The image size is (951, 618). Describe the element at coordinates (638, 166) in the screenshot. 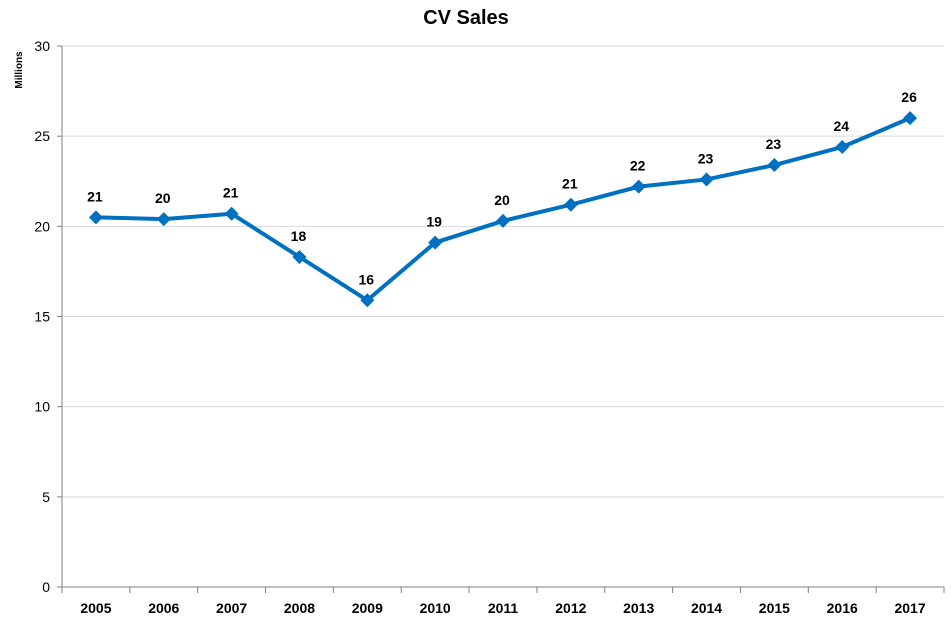

I see `data-label: 22` at that location.